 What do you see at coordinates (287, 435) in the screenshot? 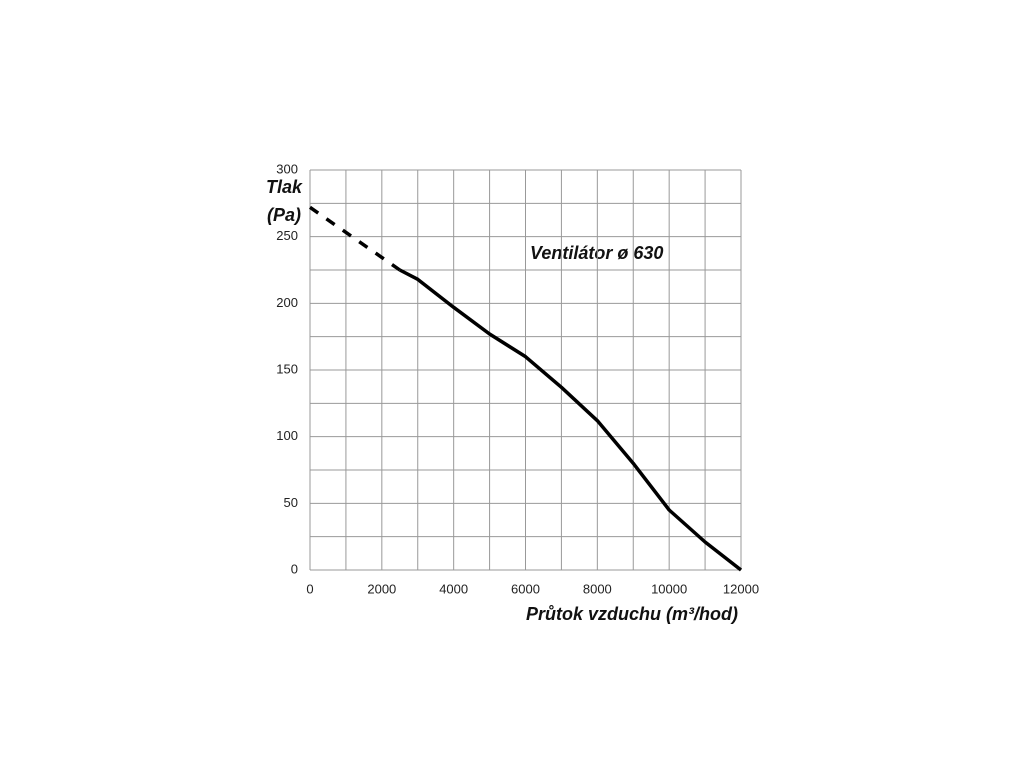
I see `y-tick-label: 100` at bounding box center [287, 435].